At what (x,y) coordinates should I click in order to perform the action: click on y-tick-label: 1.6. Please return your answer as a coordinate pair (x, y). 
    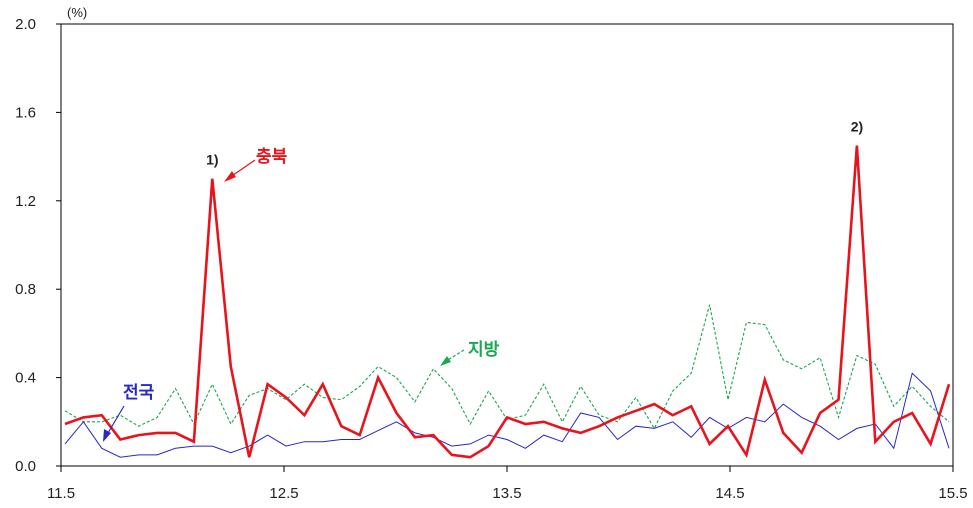
    Looking at the image, I should click on (25, 112).